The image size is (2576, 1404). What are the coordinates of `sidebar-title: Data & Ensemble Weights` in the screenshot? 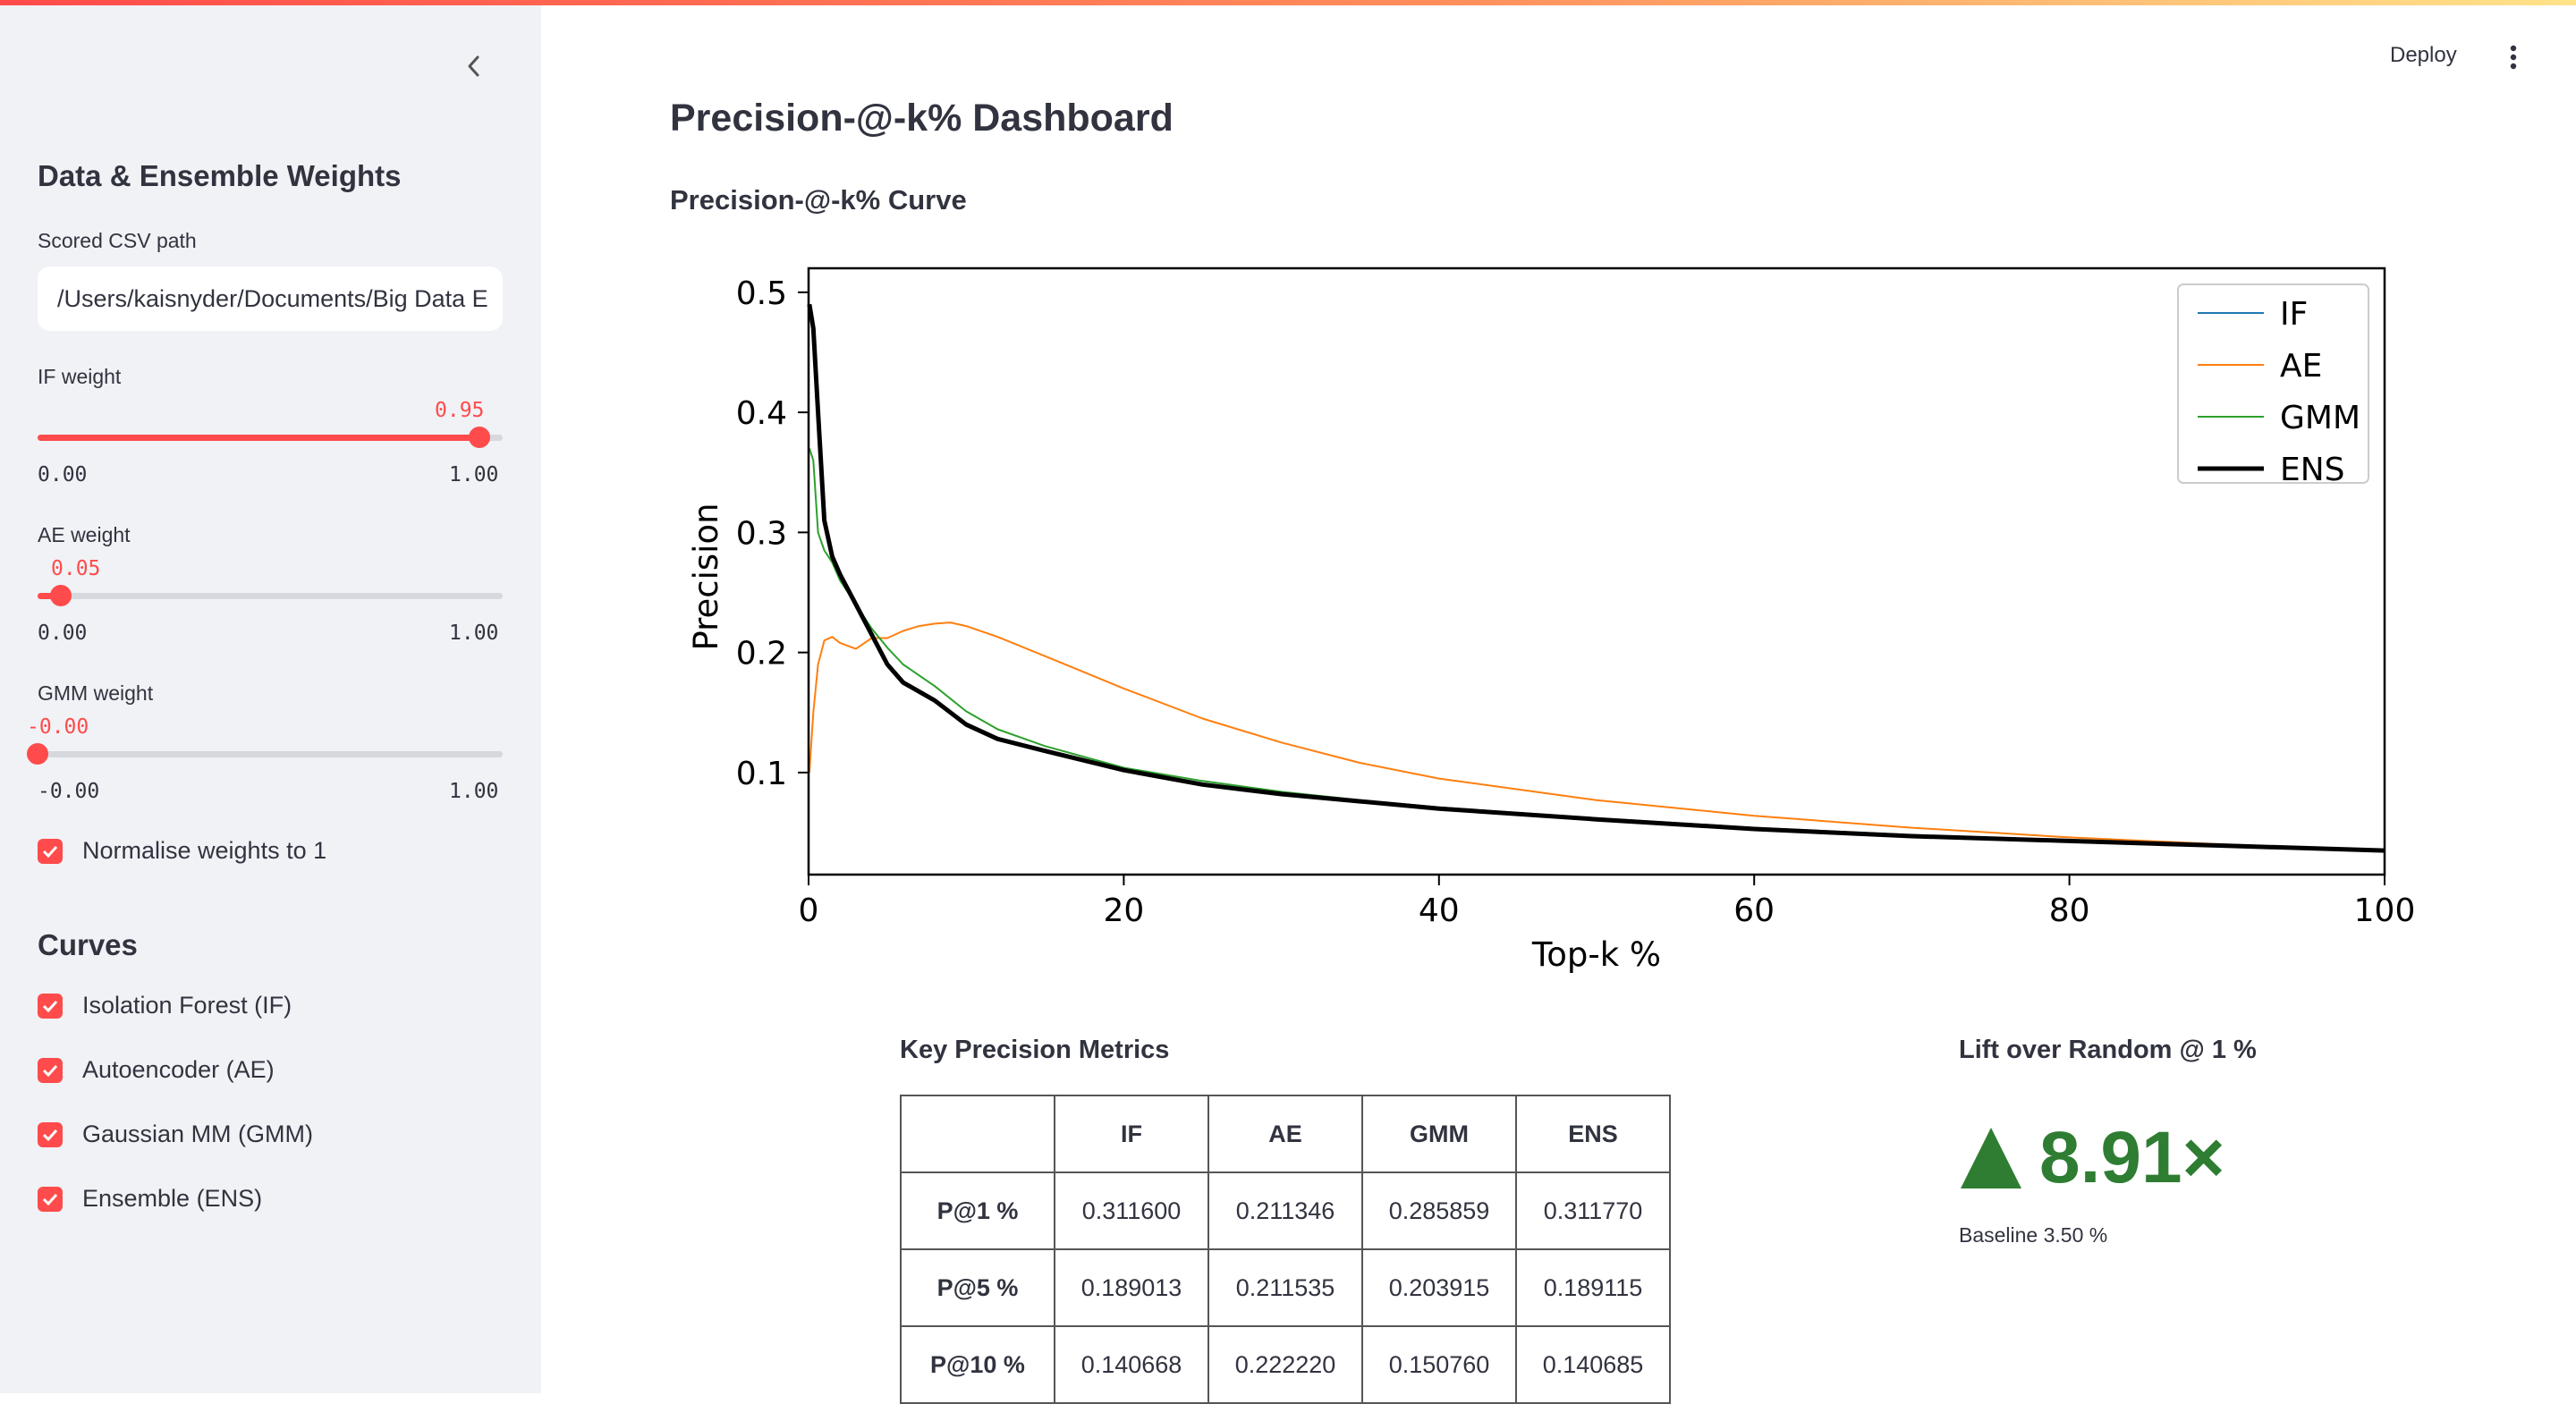 It's located at (220, 176).